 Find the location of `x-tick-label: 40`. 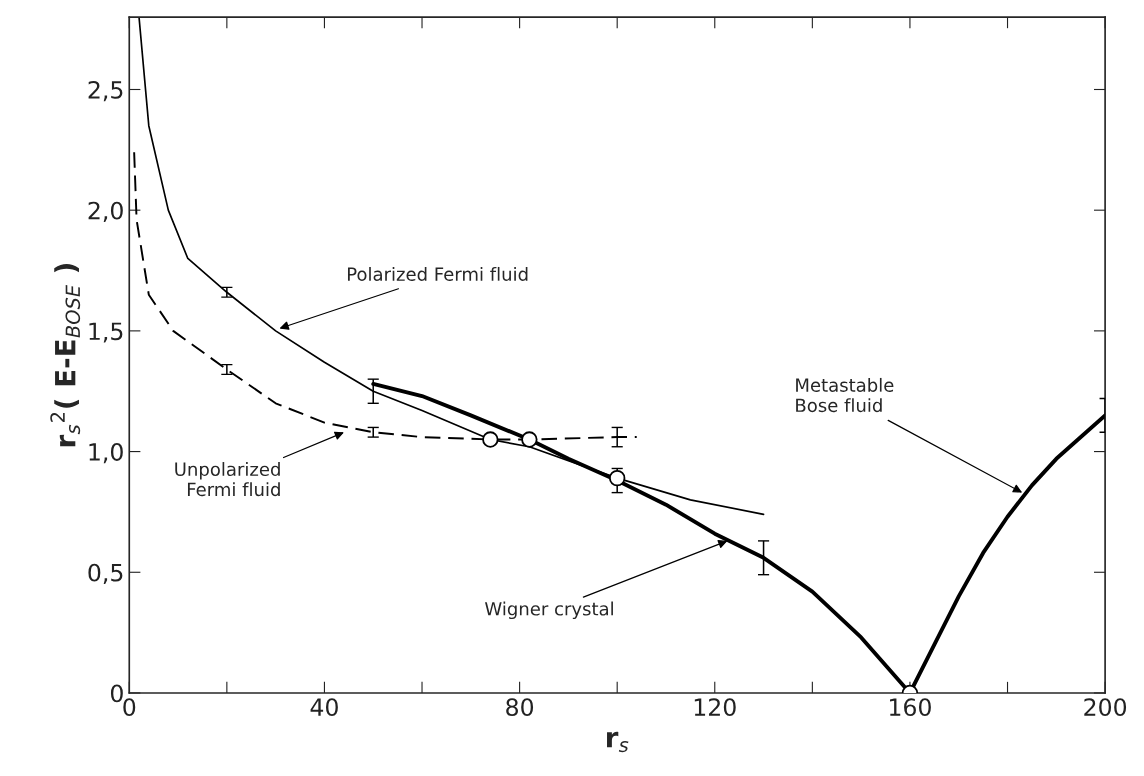

x-tick-label: 40 is located at coordinates (324, 707).